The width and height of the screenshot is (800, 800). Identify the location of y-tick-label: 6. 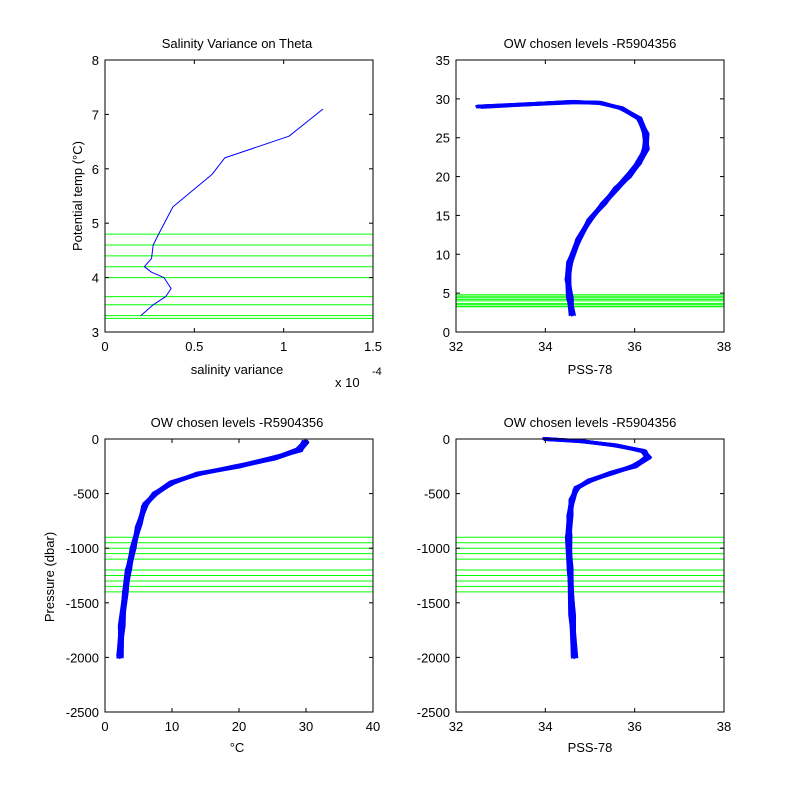
(95, 169).